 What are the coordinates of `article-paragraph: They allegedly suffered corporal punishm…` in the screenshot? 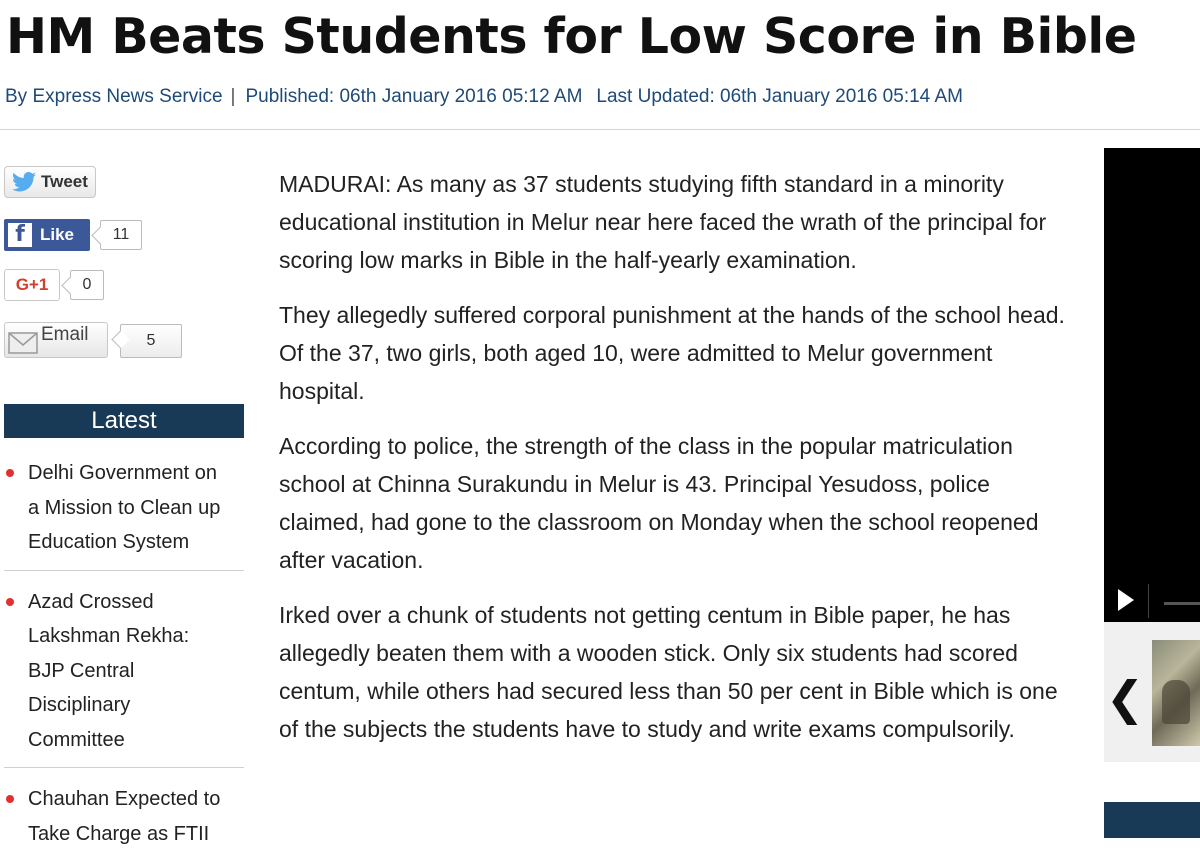 It's located at (679, 353).